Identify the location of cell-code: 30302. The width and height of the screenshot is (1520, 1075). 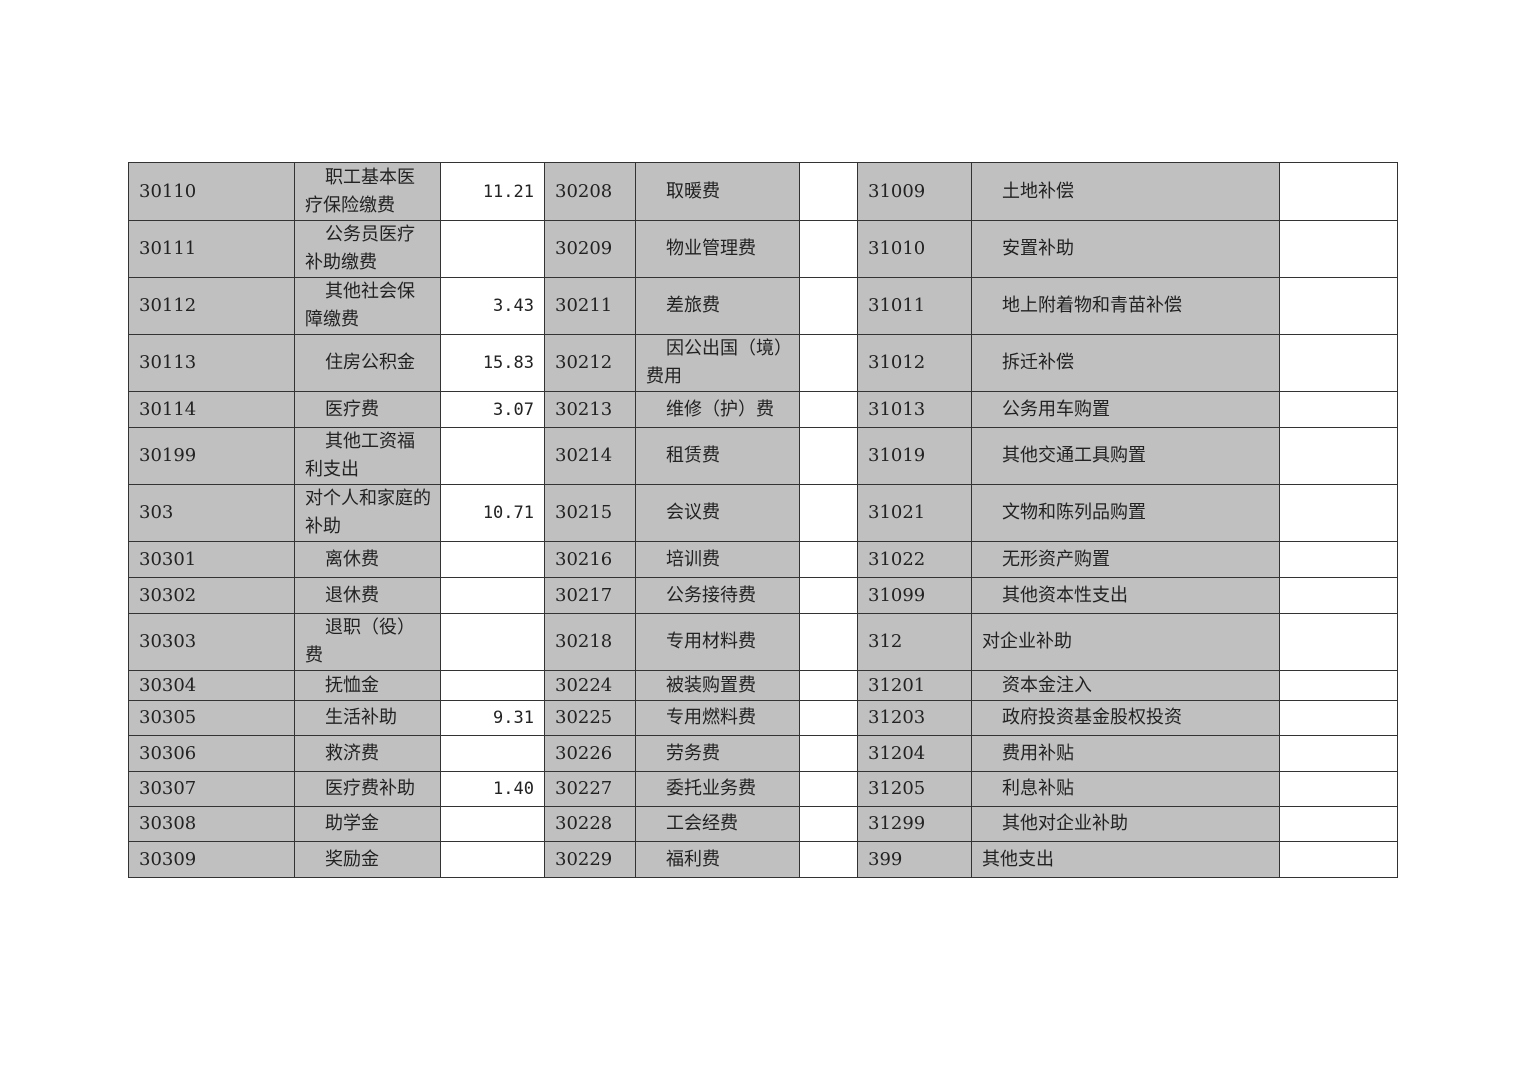
(211, 595).